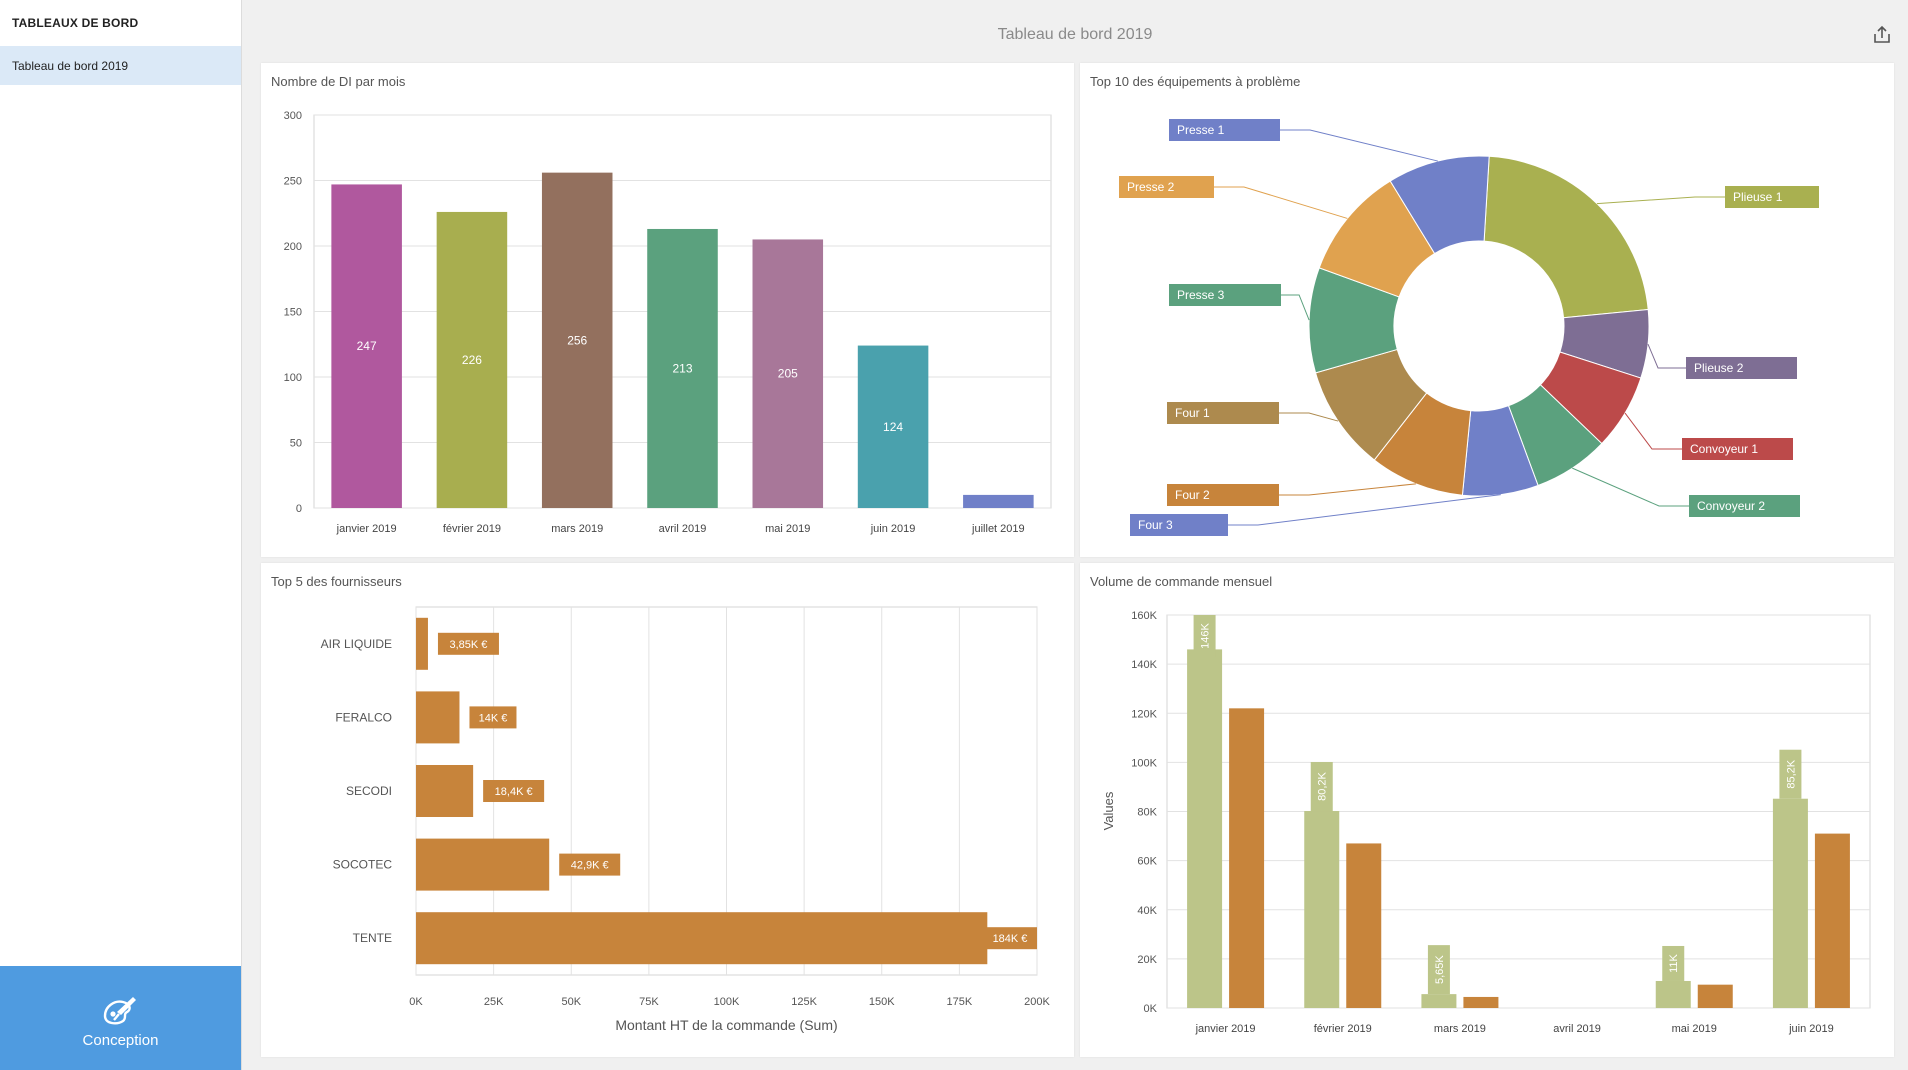 The image size is (1908, 1070). What do you see at coordinates (293, 313) in the screenshot?
I see `y-tick-label: 150` at bounding box center [293, 313].